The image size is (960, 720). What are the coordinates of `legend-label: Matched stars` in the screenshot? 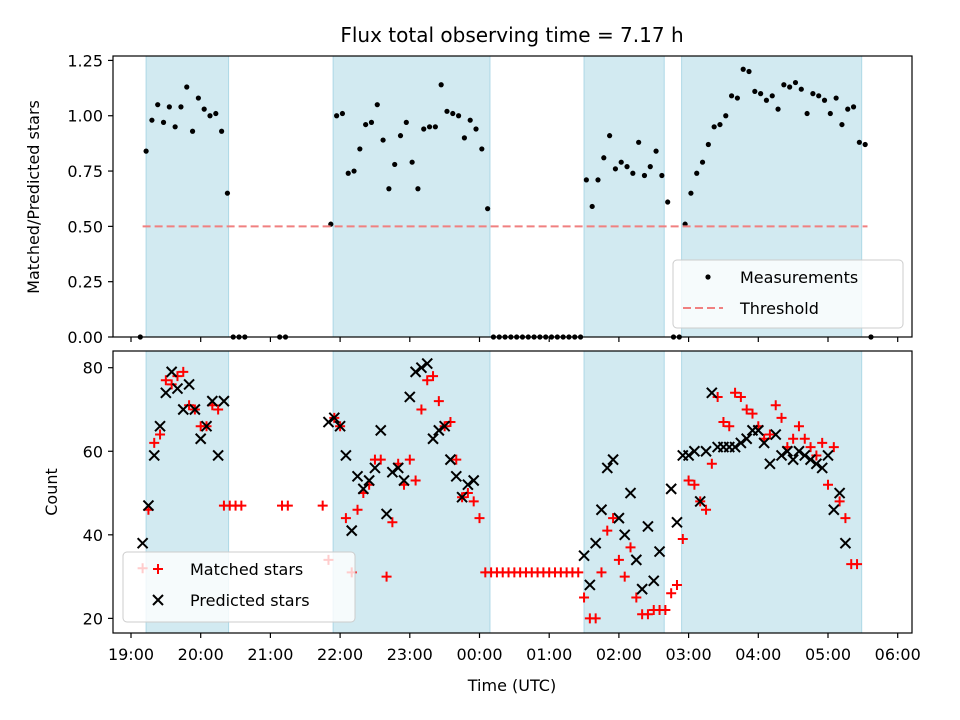 It's located at (246, 569).